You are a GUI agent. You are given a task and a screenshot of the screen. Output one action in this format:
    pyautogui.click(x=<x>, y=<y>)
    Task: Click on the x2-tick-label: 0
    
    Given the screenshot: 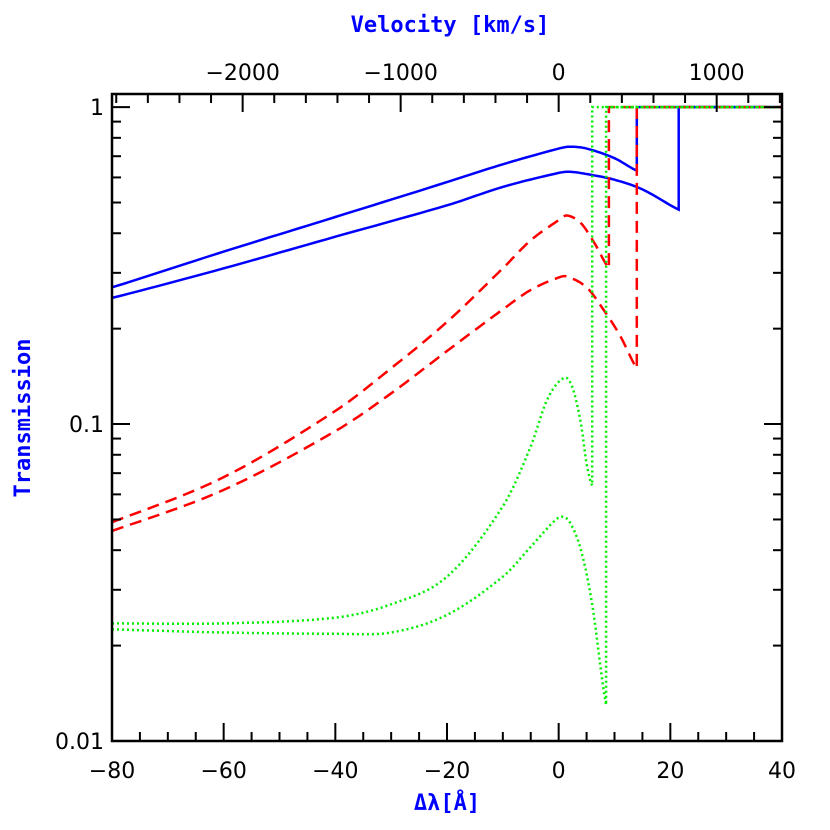 What is the action you would take?
    pyautogui.click(x=559, y=73)
    